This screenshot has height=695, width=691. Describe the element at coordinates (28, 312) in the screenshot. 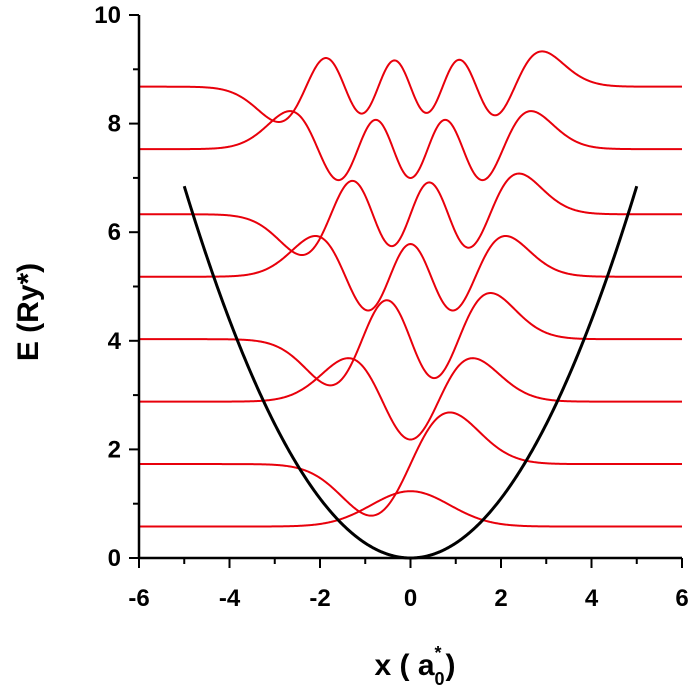

I see `y-axis-title: E (Ry*)` at that location.